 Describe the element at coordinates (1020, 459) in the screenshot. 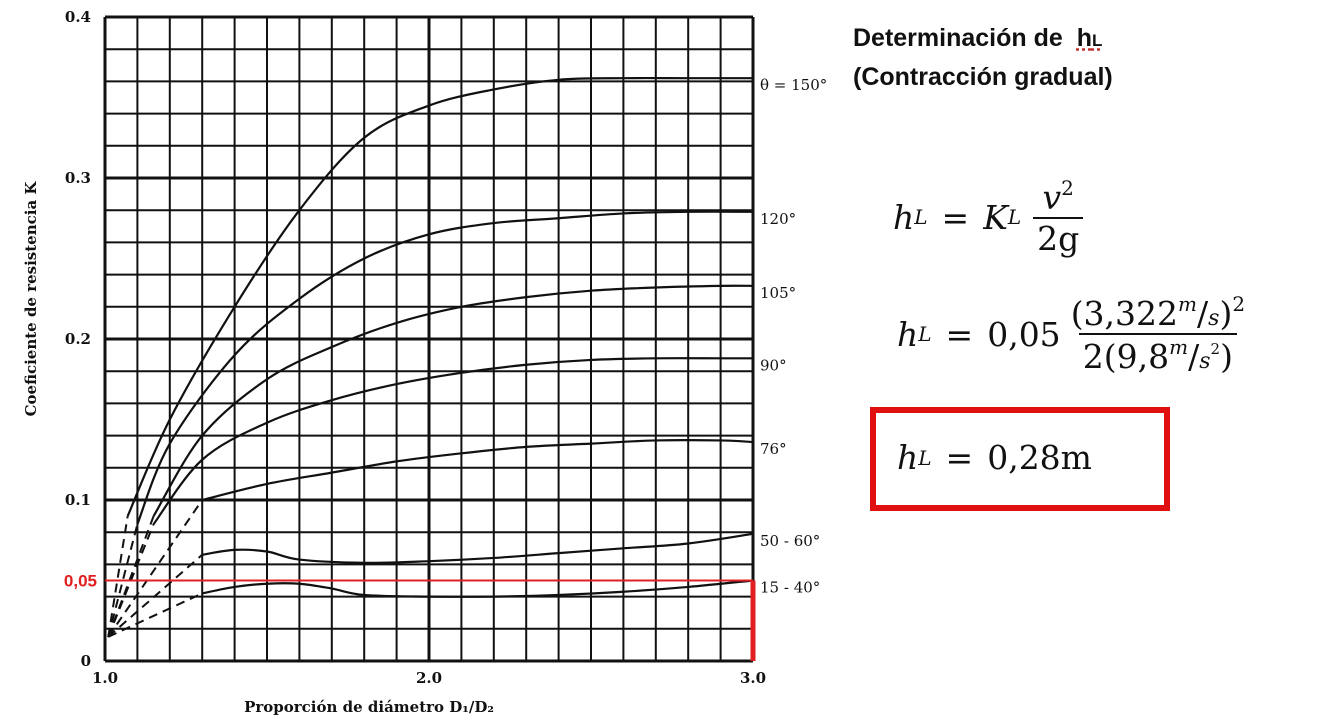

I see `result-box` at that location.